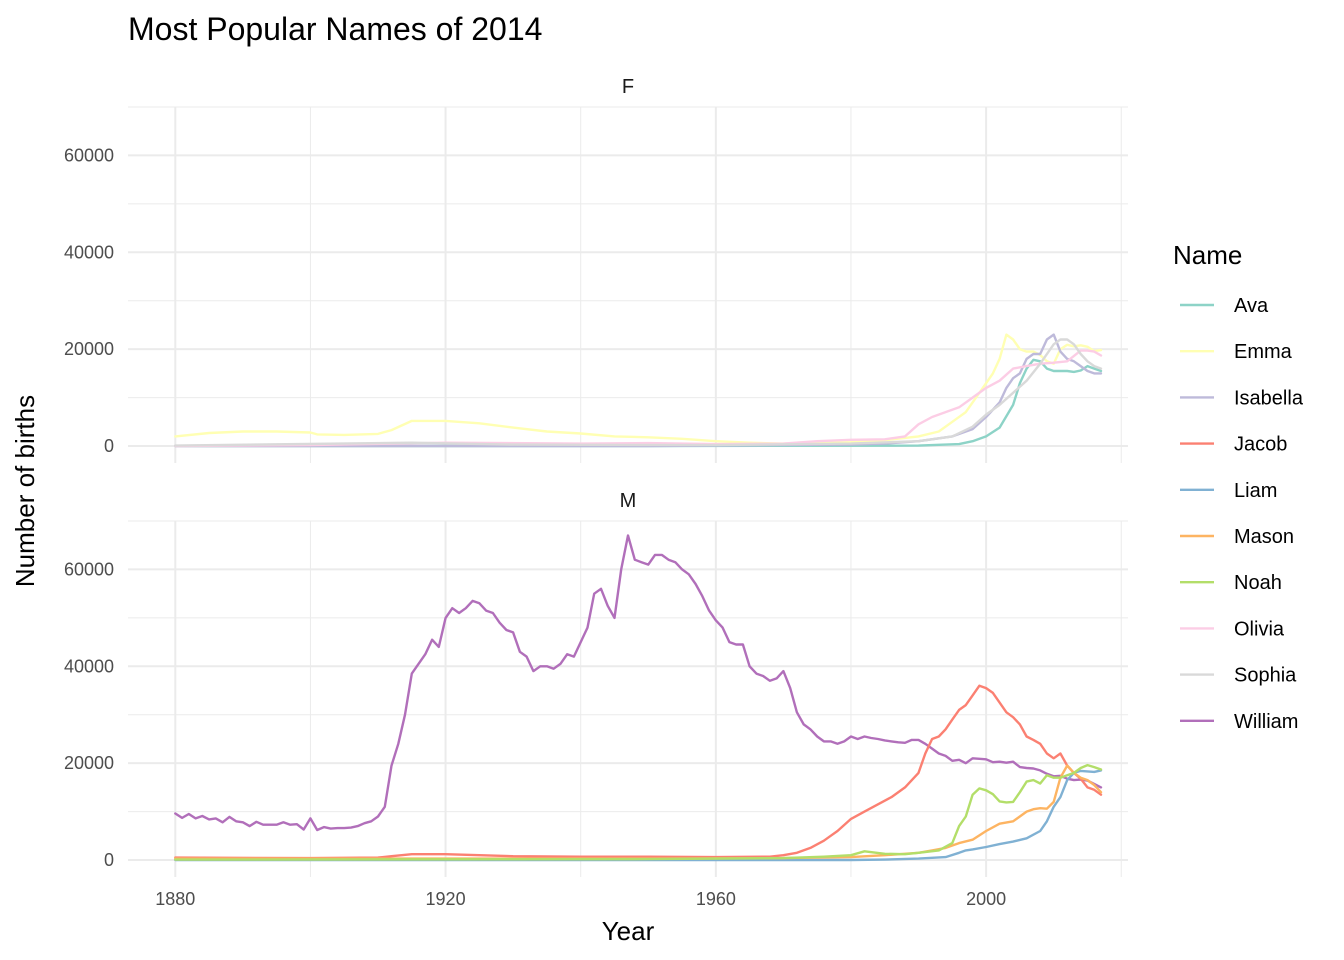 The width and height of the screenshot is (1344, 960). What do you see at coordinates (1269, 398) in the screenshot?
I see `legend-label-isabella: Isabella` at bounding box center [1269, 398].